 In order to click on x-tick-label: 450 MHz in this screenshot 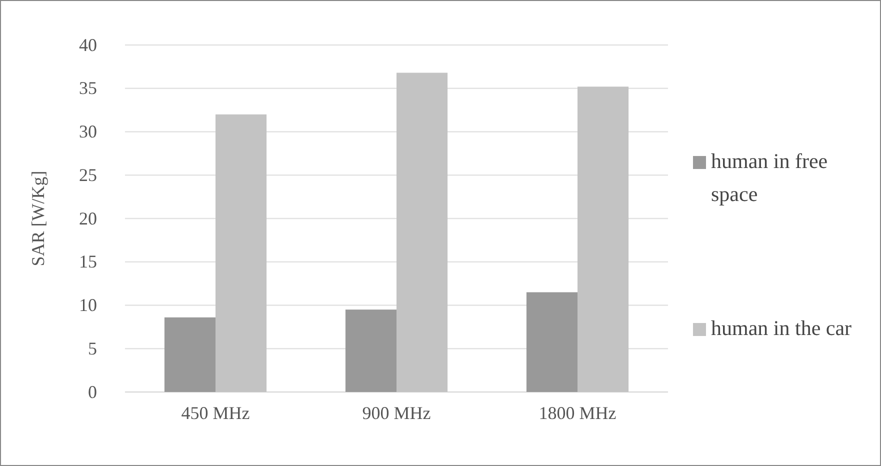, I will do `click(215, 412)`.